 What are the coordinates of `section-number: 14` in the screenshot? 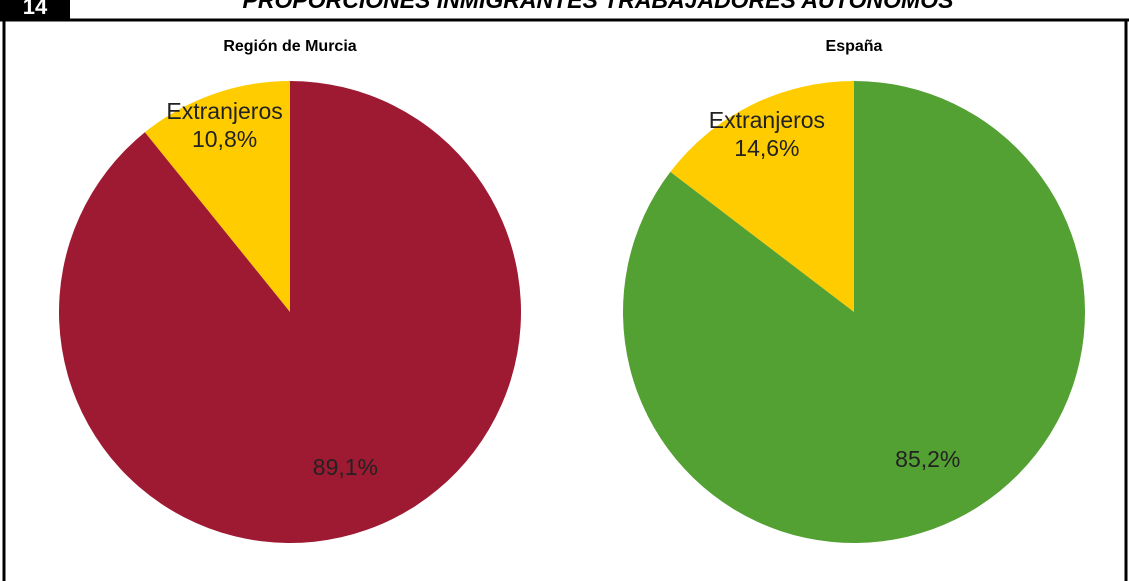 It's located at (35, 9).